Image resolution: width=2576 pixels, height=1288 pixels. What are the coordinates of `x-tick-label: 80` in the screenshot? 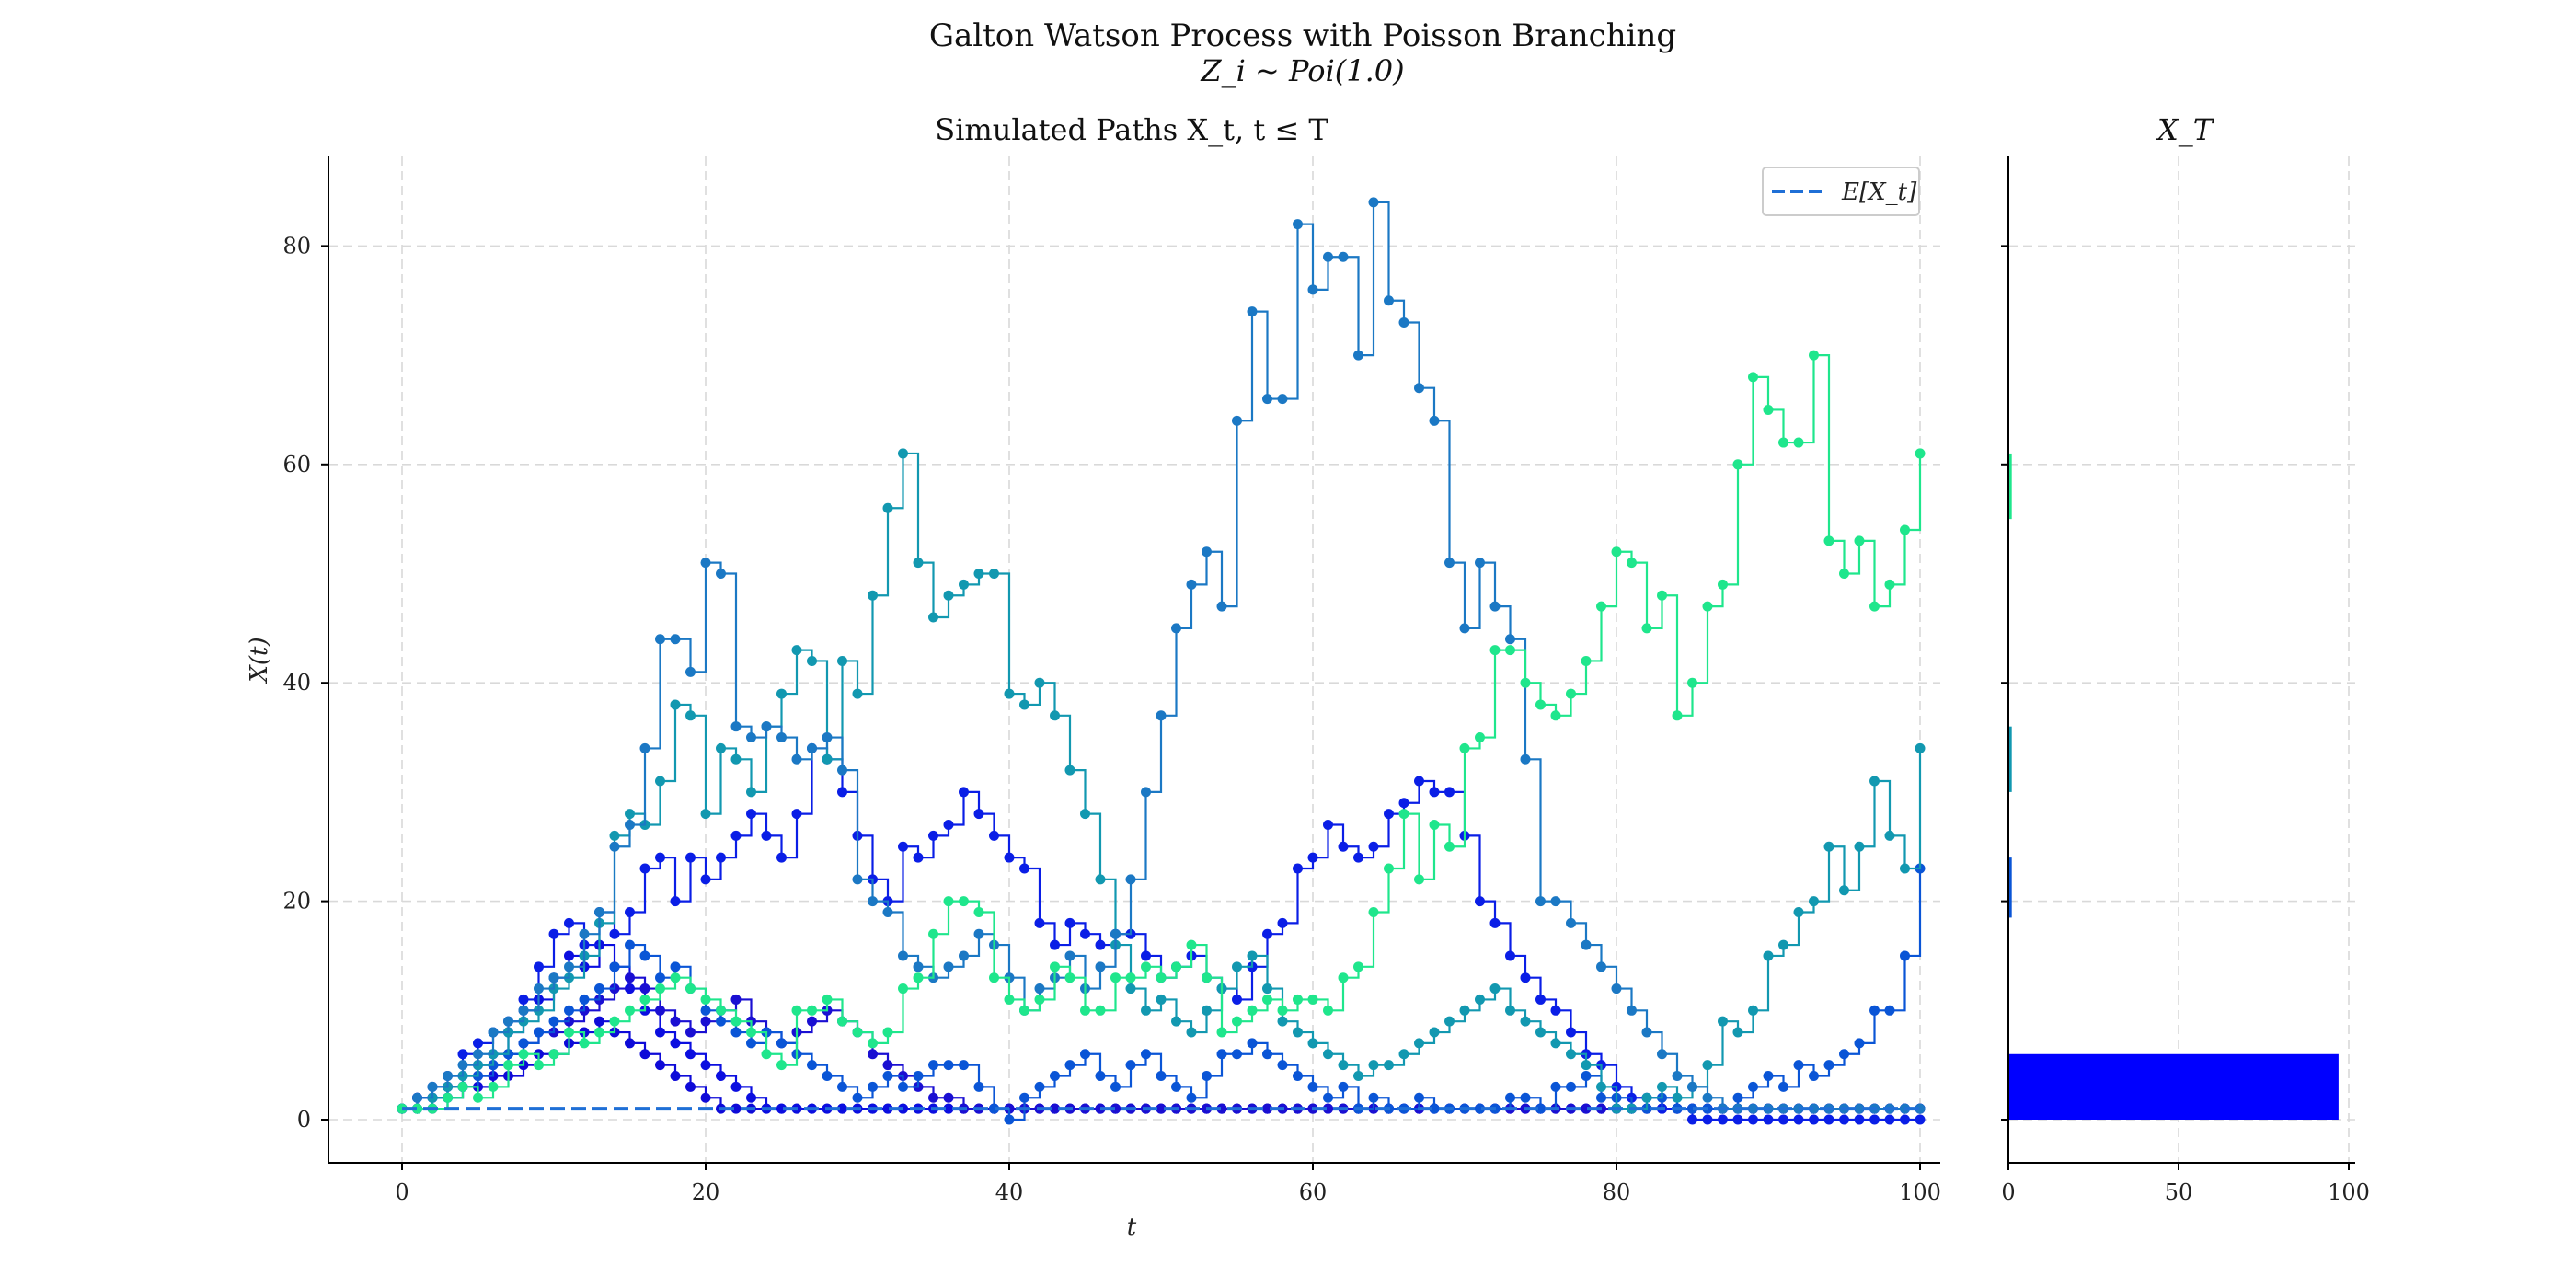 It's located at (1617, 1192).